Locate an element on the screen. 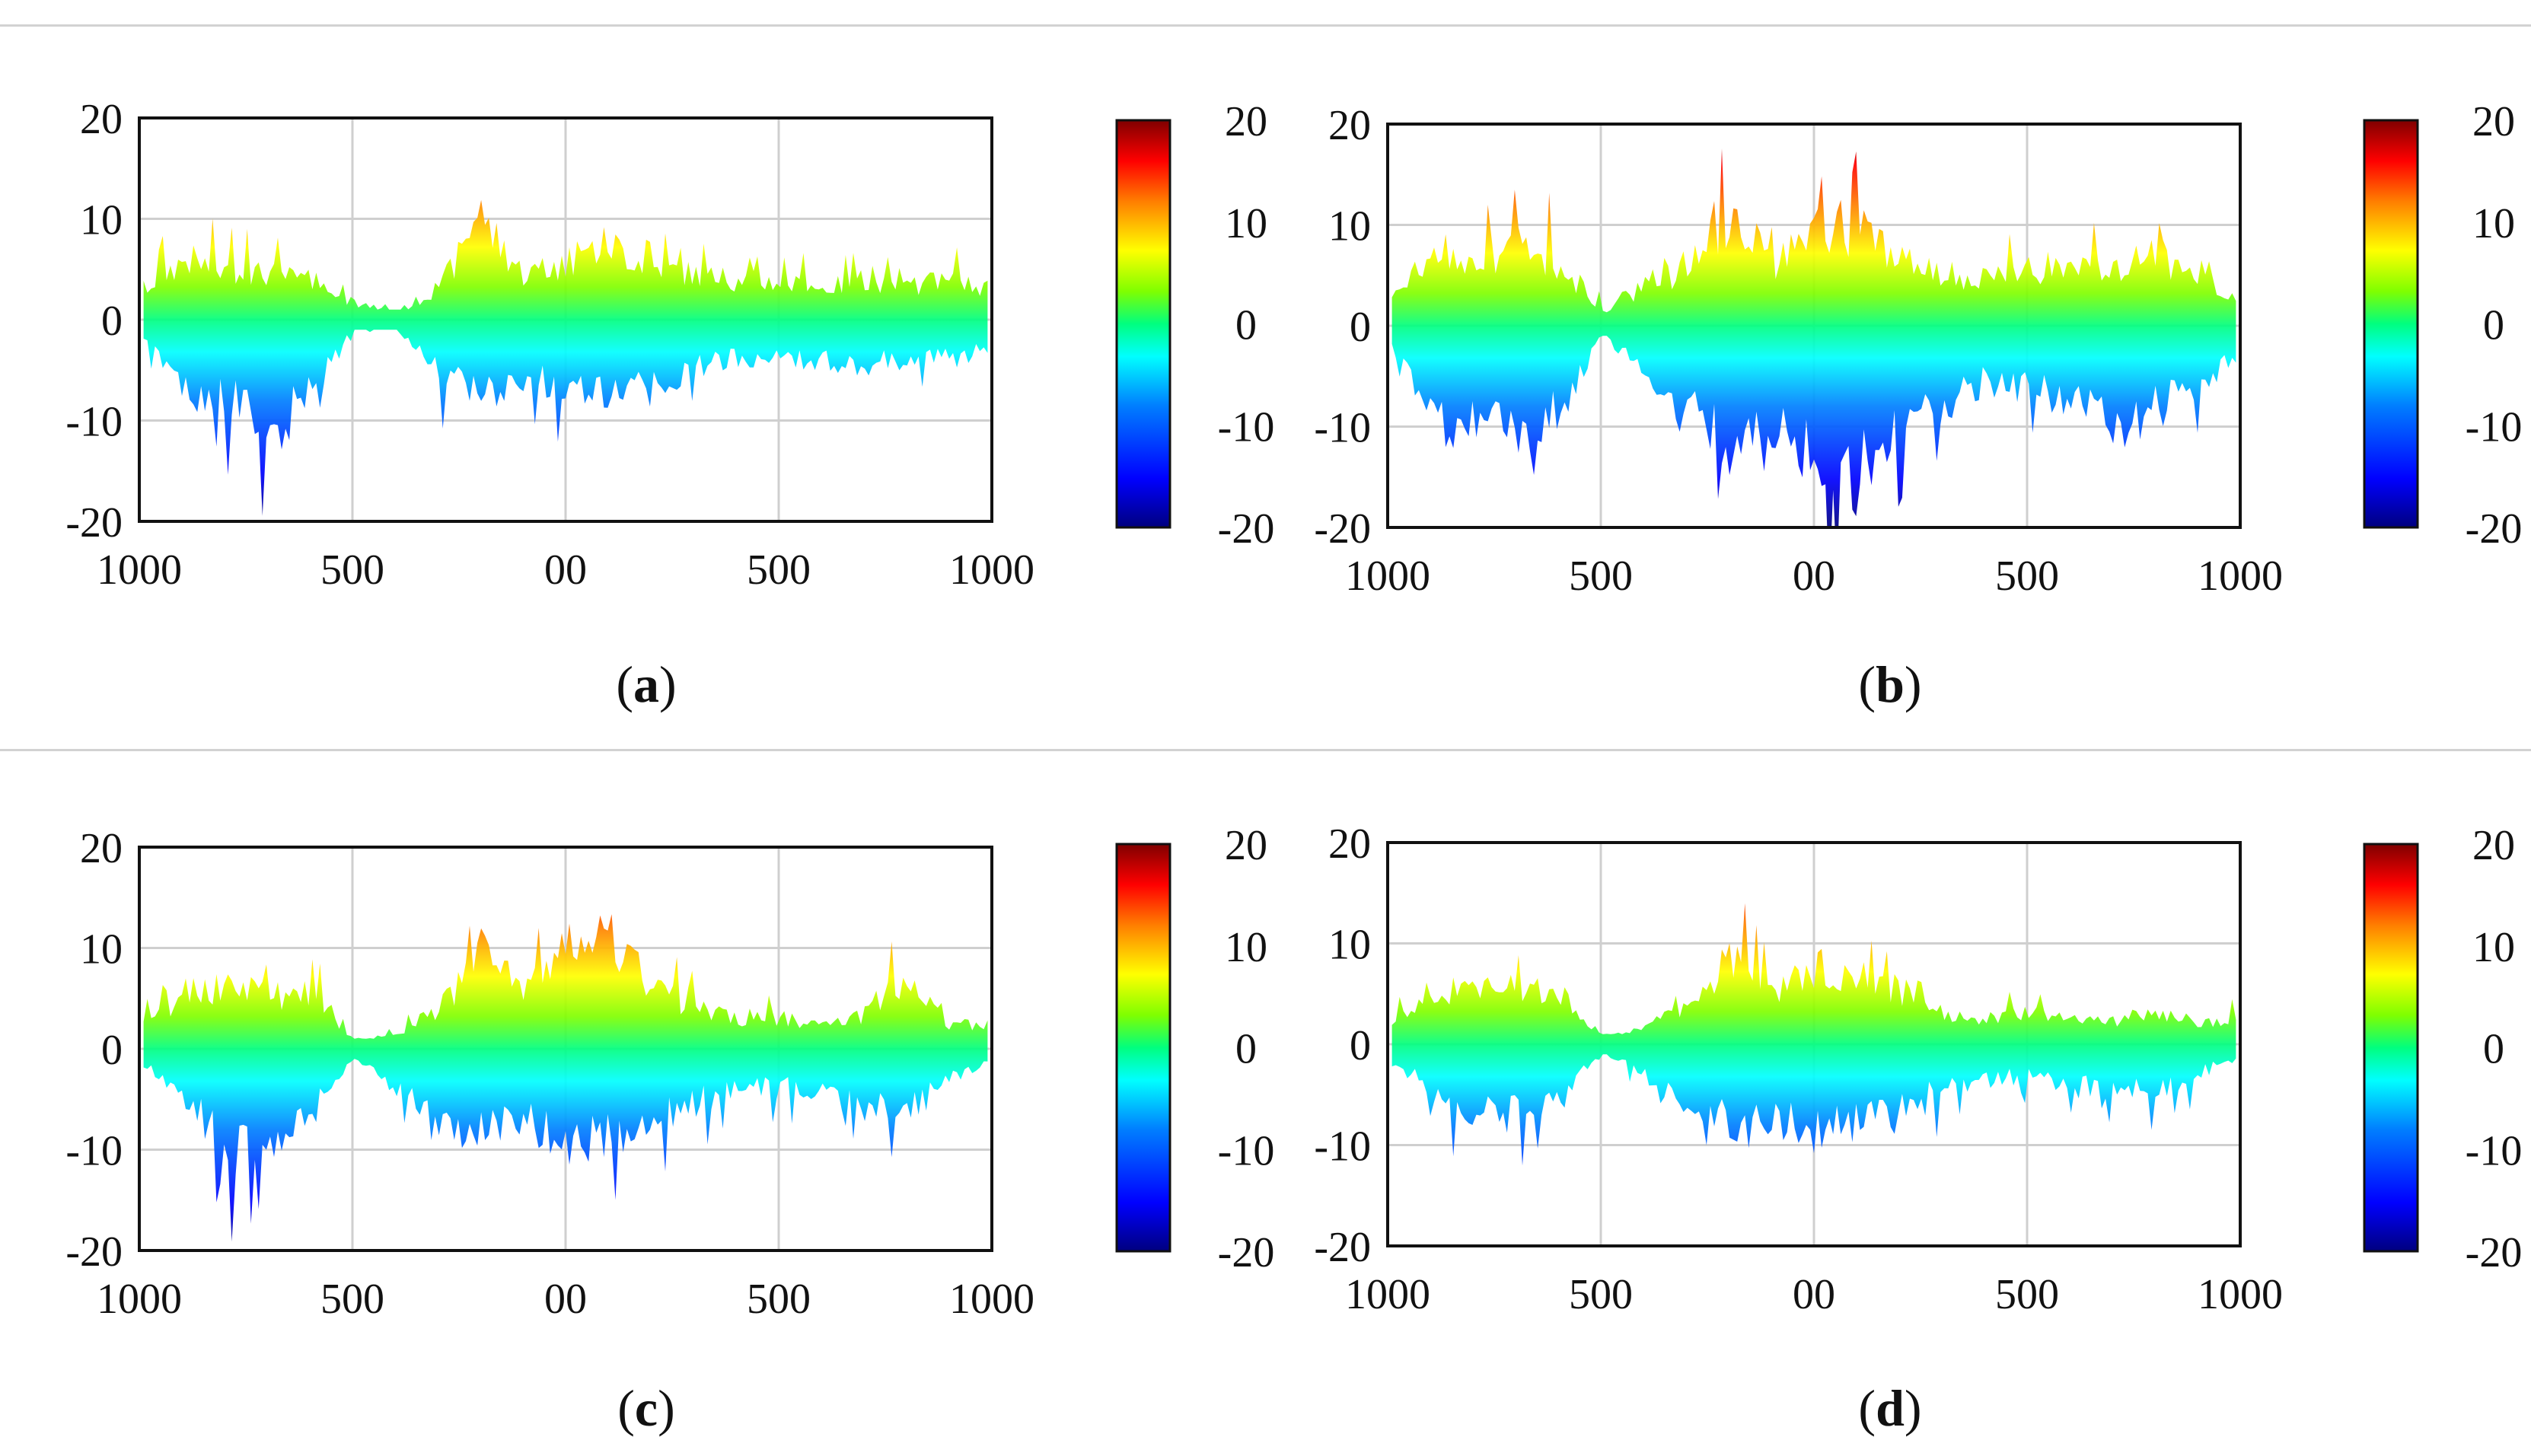 The image size is (2531, 1456). surface-b is located at coordinates (1813, 337).